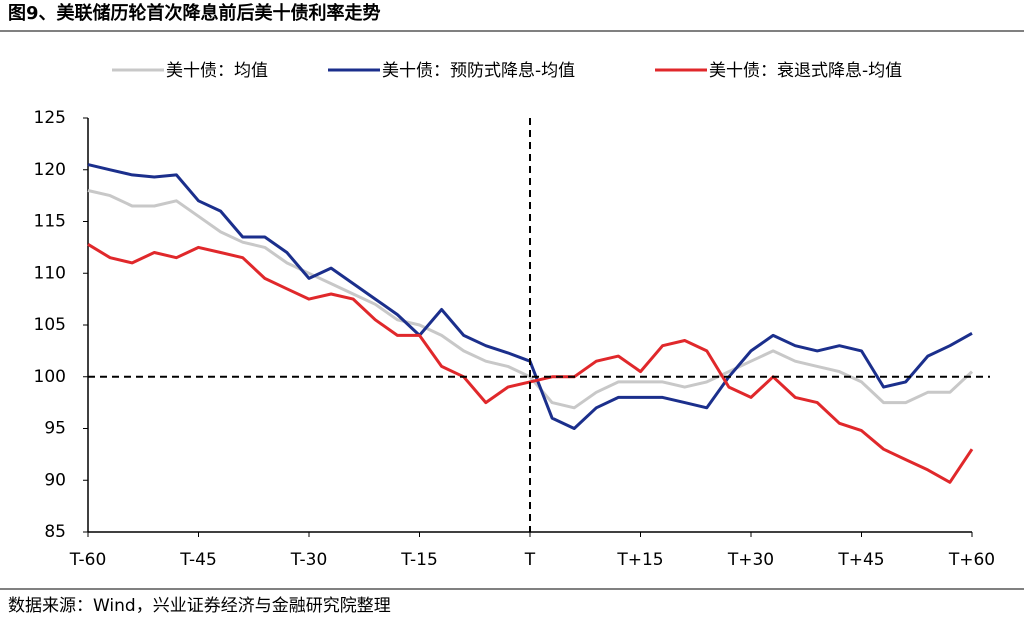  I want to click on y-tick-label: 115, so click(50, 222).